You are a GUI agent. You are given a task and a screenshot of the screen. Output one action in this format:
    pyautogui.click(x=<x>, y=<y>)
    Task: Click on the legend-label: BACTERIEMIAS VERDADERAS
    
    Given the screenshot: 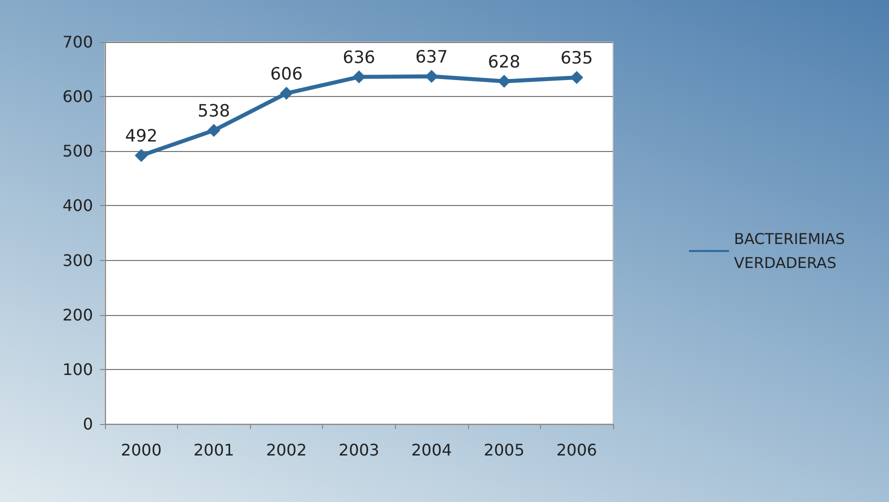 What is the action you would take?
    pyautogui.click(x=792, y=251)
    